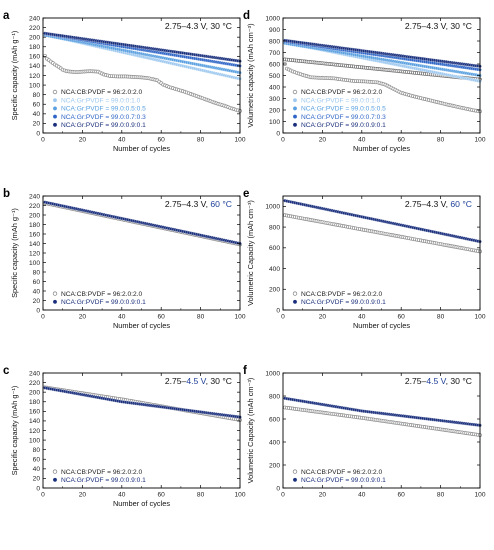  Describe the element at coordinates (428, 204) in the screenshot. I see `condition-pre: 2.75–4.3 V,` at that location.